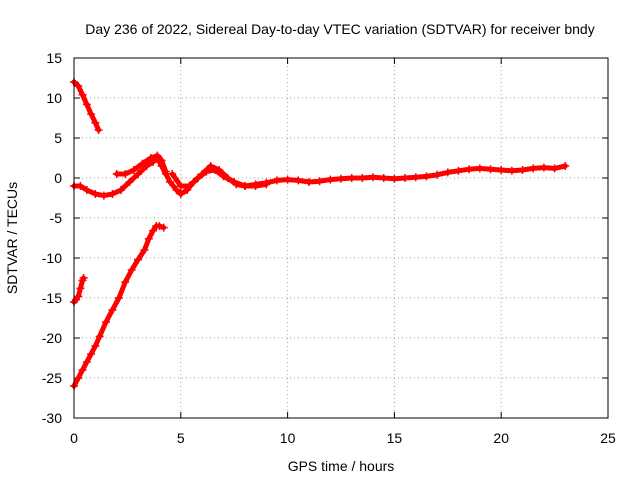  I want to click on y-tick-label: -5, so click(56, 218).